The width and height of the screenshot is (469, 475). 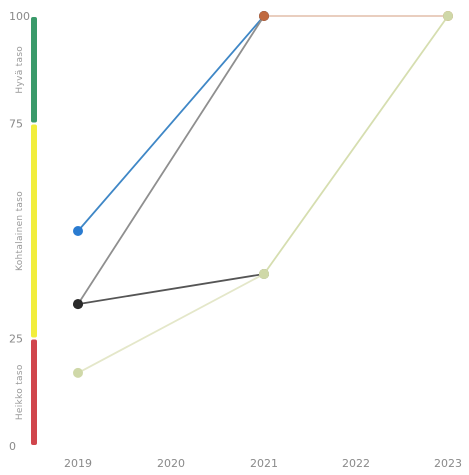 I want to click on level-band-labels: Hyvä taso Kohtalainen taso Heikko taso, so click(x=20, y=233).